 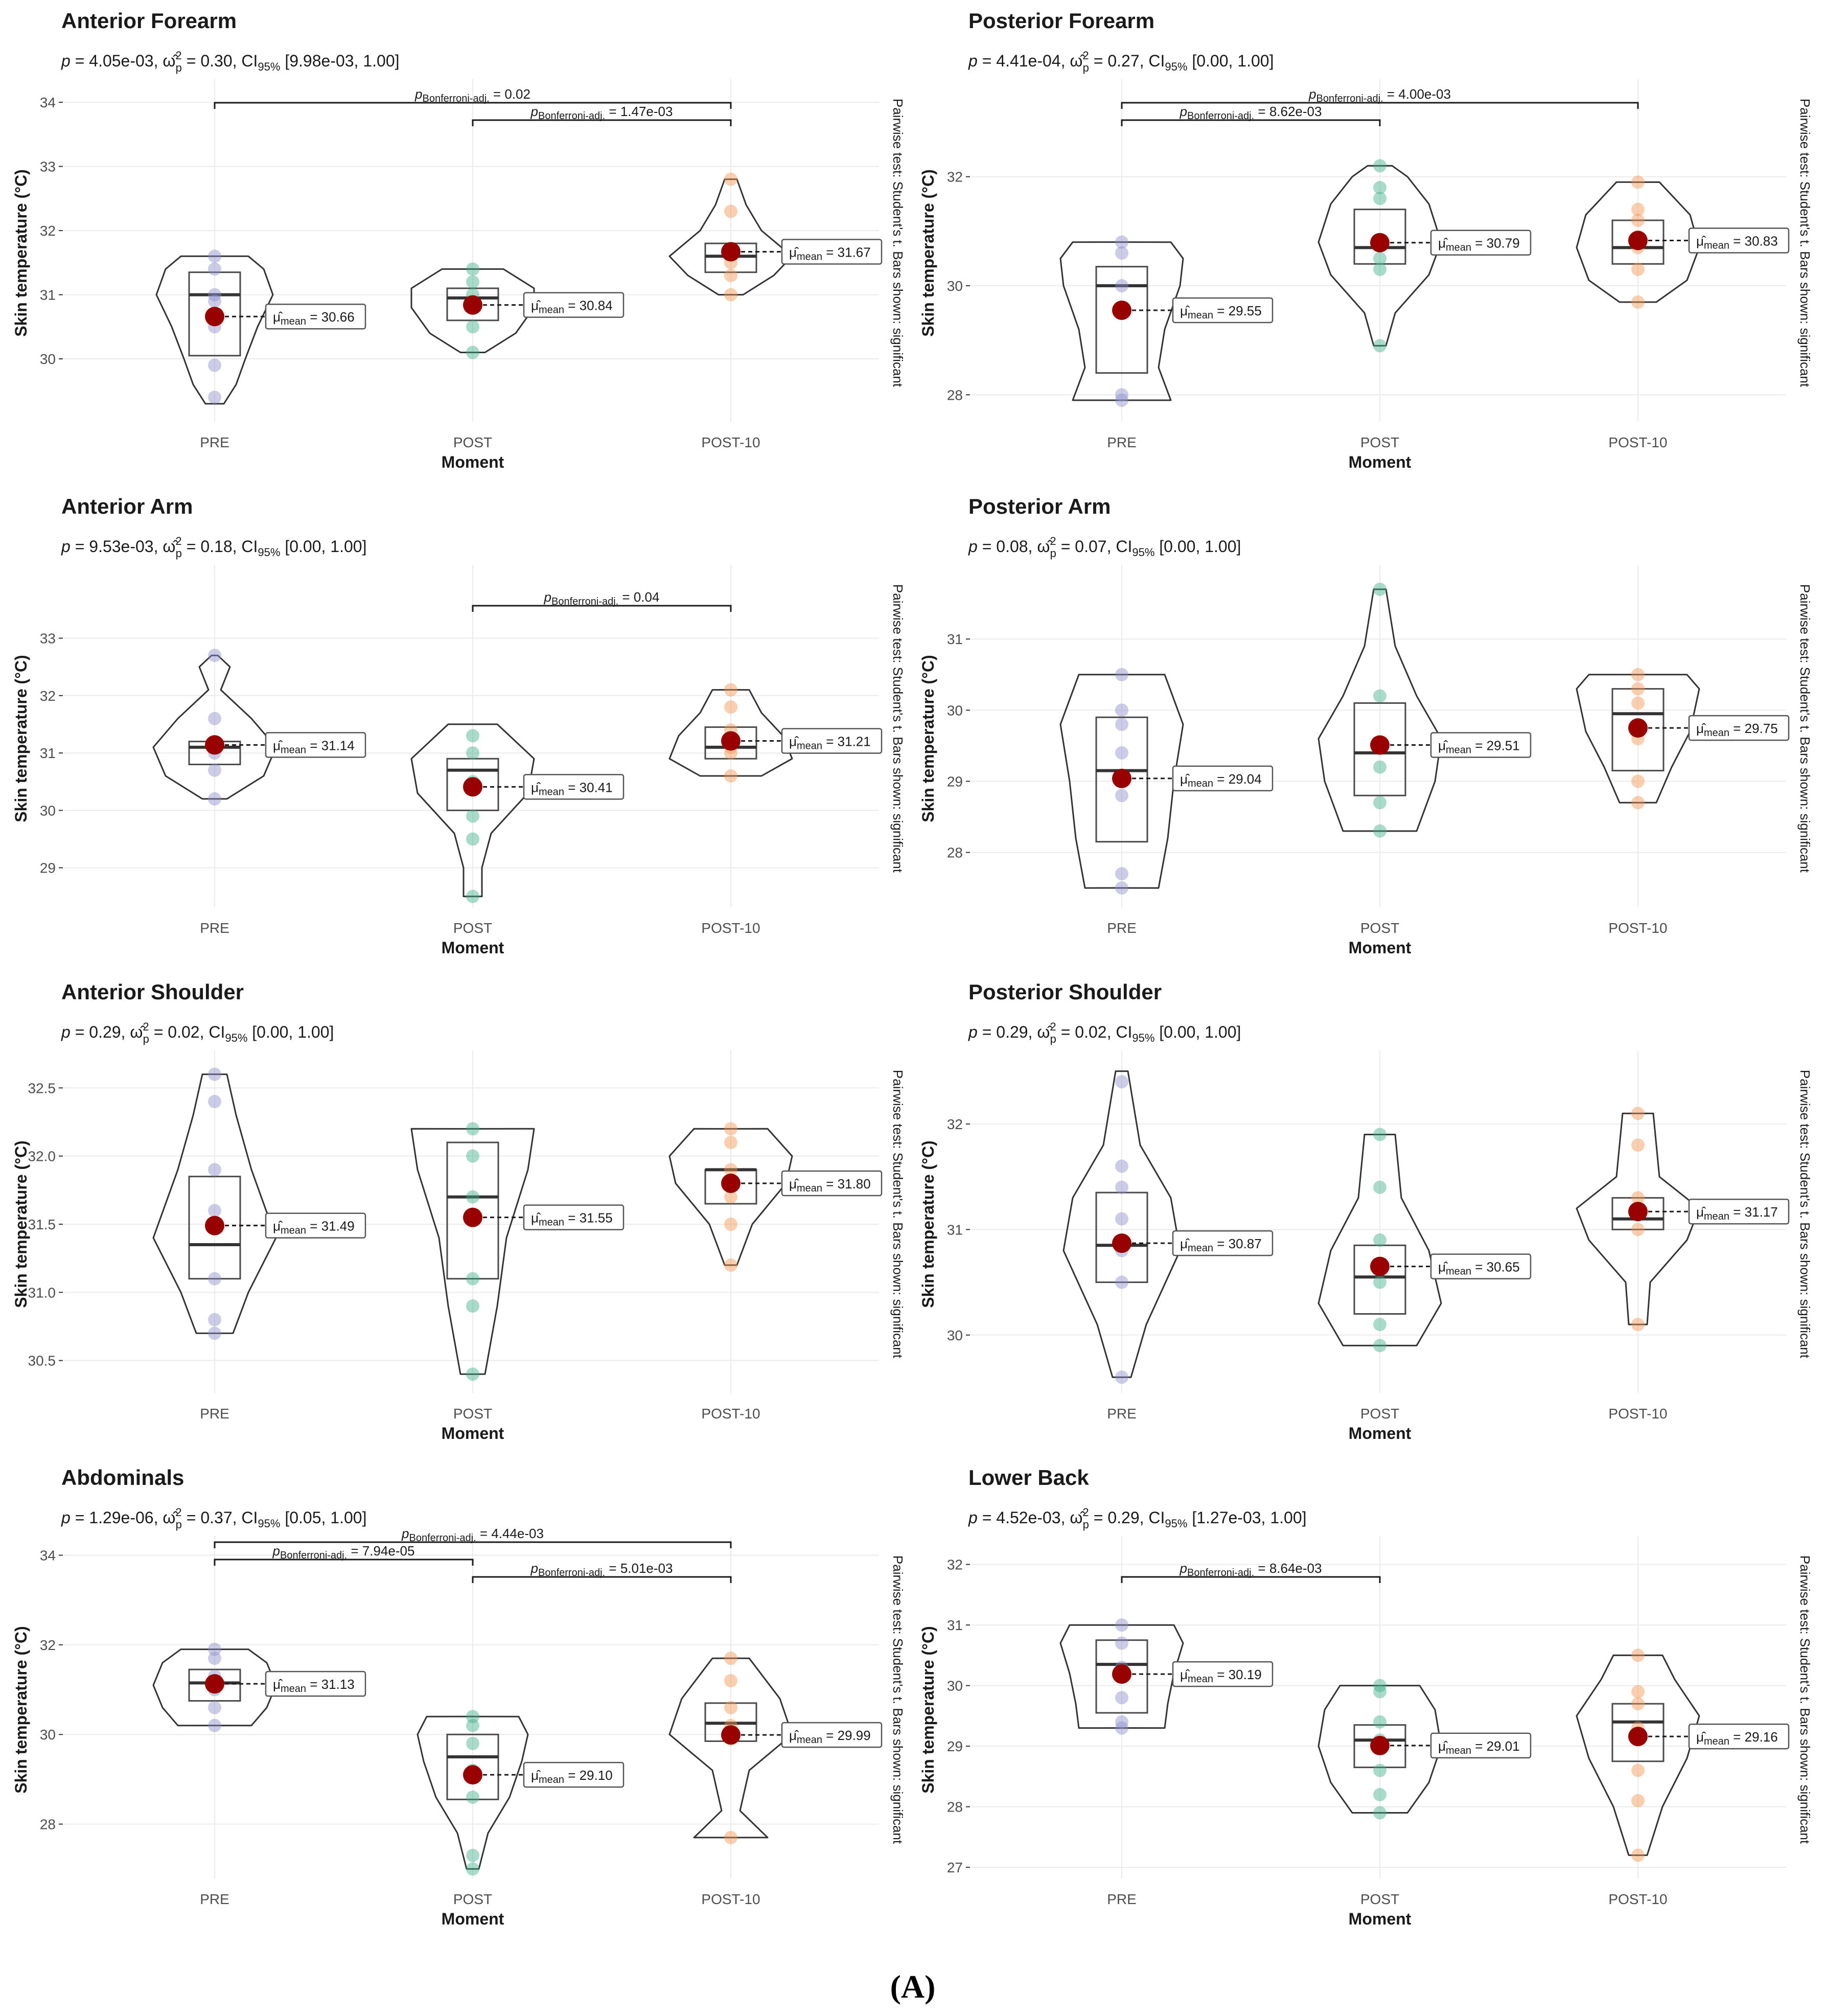 What do you see at coordinates (42, 1156) in the screenshot?
I see `y-tick-label: 32.0` at bounding box center [42, 1156].